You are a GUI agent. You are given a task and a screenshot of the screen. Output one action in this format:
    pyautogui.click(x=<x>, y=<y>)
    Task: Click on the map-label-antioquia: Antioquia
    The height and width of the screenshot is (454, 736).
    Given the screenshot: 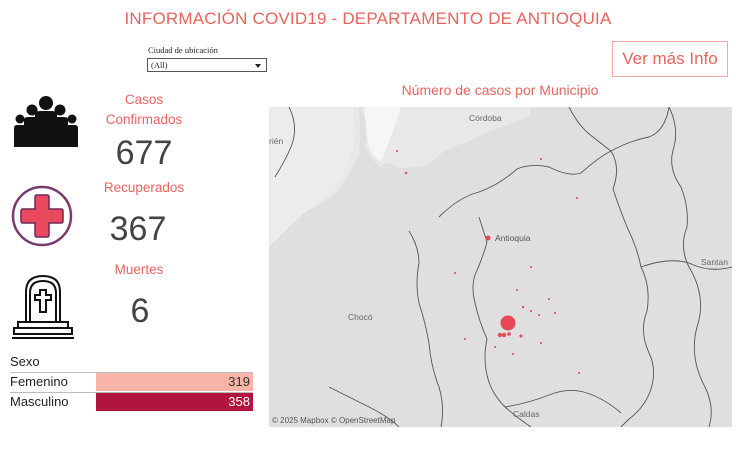 What is the action you would take?
    pyautogui.click(x=513, y=238)
    